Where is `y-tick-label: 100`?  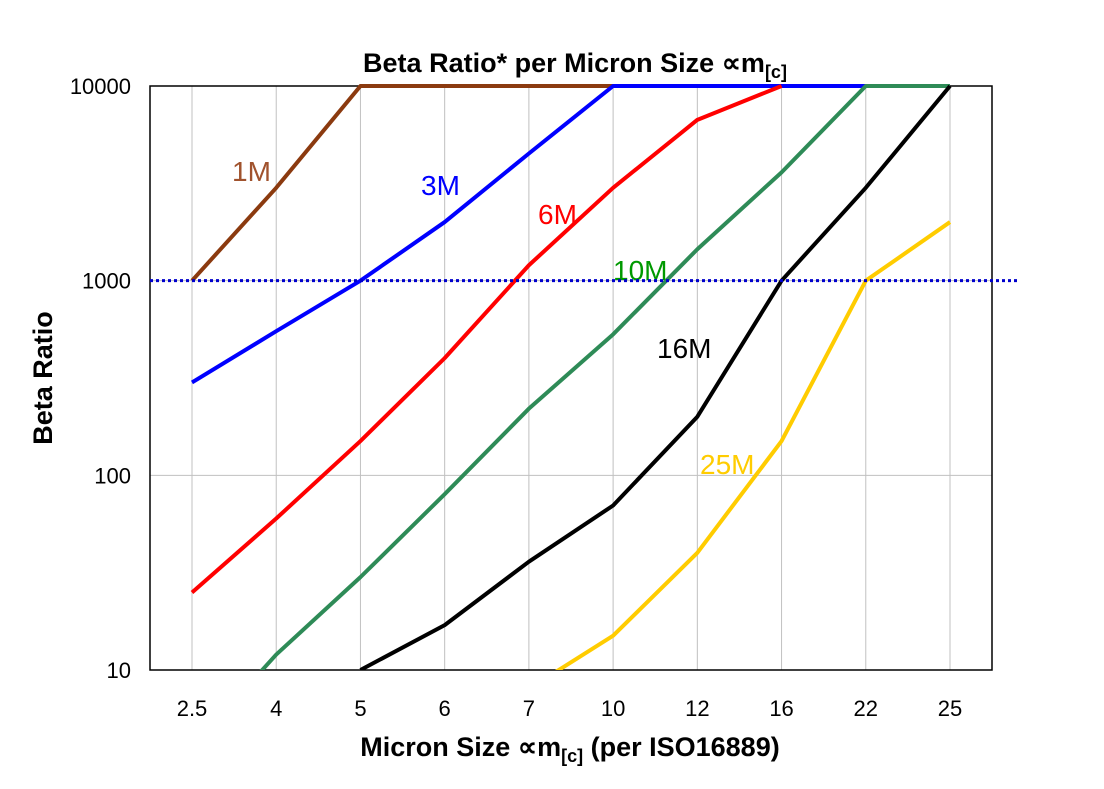 y-tick-label: 100 is located at coordinates (112, 475).